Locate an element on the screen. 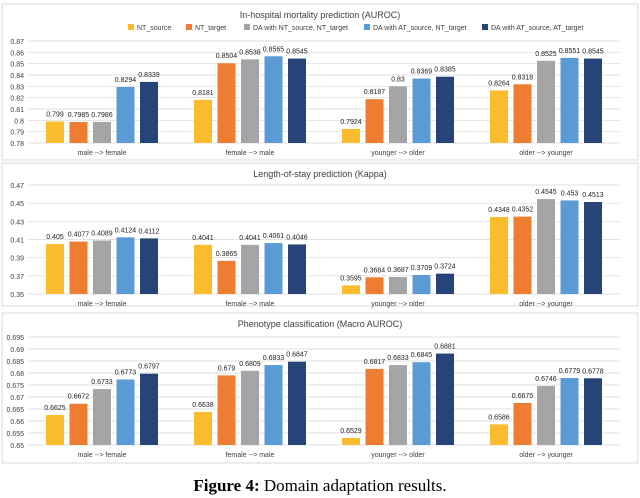 The width and height of the screenshot is (640, 498). data-label: 0.4112 is located at coordinates (149, 231).